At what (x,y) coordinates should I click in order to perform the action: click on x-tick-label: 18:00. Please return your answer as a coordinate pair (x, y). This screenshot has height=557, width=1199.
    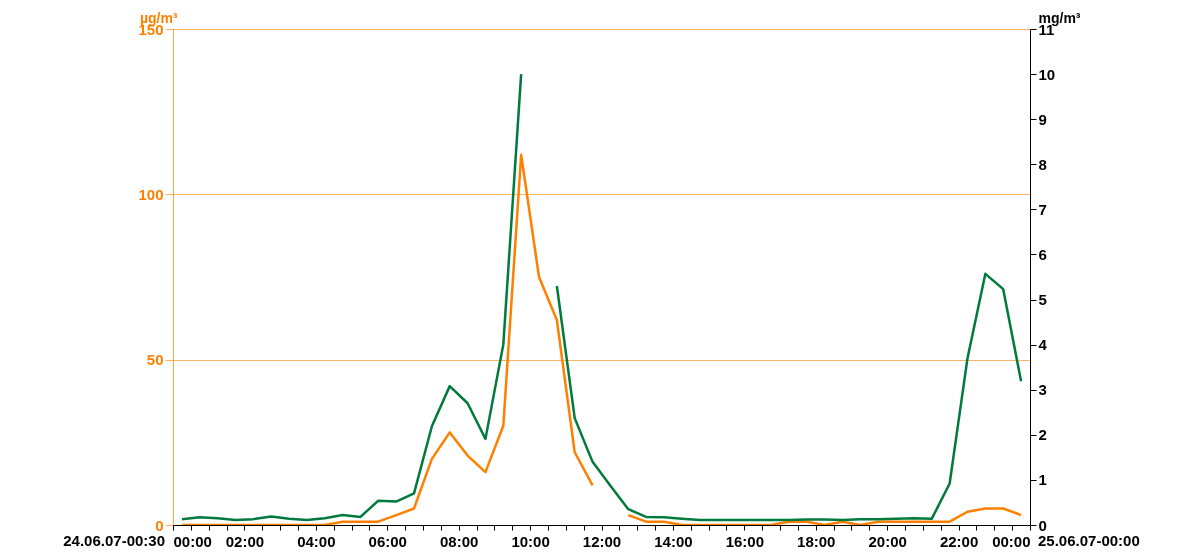
    Looking at the image, I should click on (816, 541).